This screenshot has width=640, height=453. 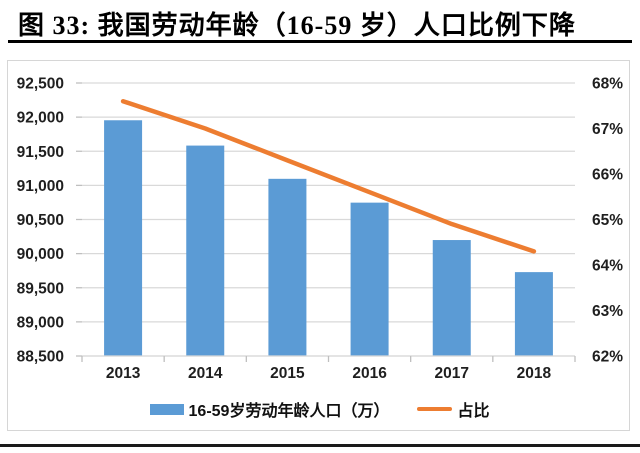 What do you see at coordinates (40, 152) in the screenshot?
I see `left-axis-tick-label: 91,500` at bounding box center [40, 152].